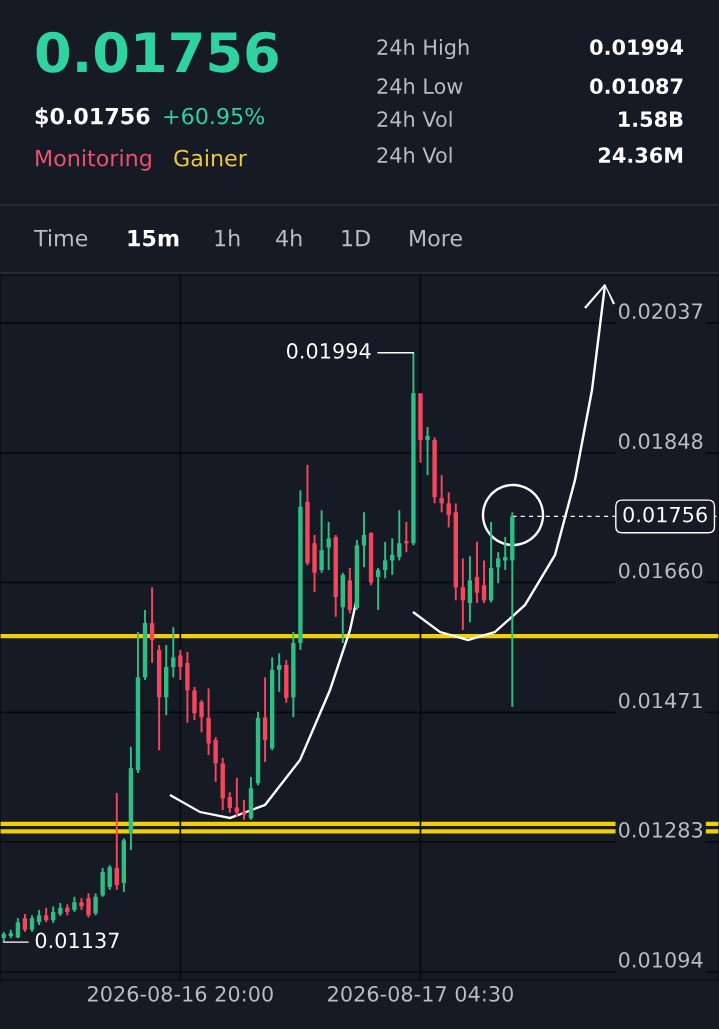  Describe the element at coordinates (60, 238) in the screenshot. I see `text: Time` at that location.